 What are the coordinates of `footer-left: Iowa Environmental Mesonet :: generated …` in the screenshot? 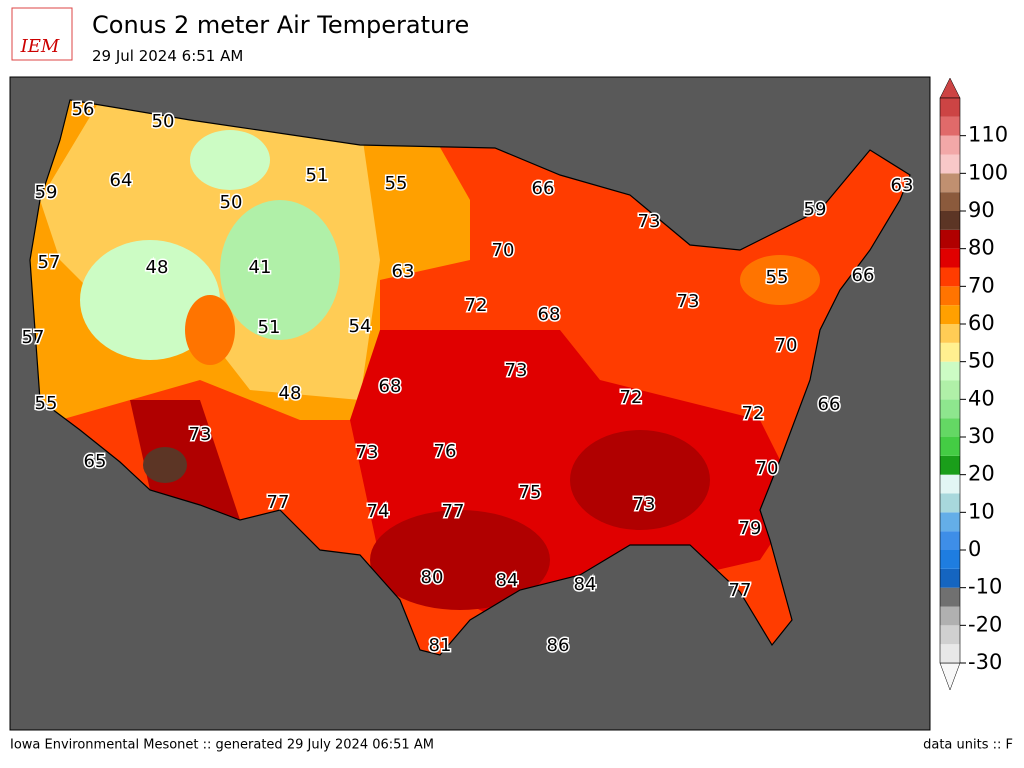 It's located at (222, 745).